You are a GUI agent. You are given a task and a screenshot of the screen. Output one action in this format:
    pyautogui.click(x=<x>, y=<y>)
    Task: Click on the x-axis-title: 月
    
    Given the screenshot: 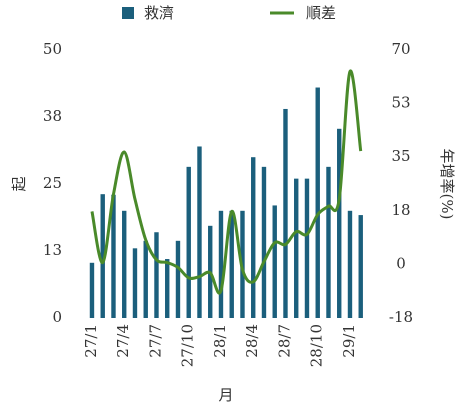 What is the action you would take?
    pyautogui.click(x=225, y=395)
    